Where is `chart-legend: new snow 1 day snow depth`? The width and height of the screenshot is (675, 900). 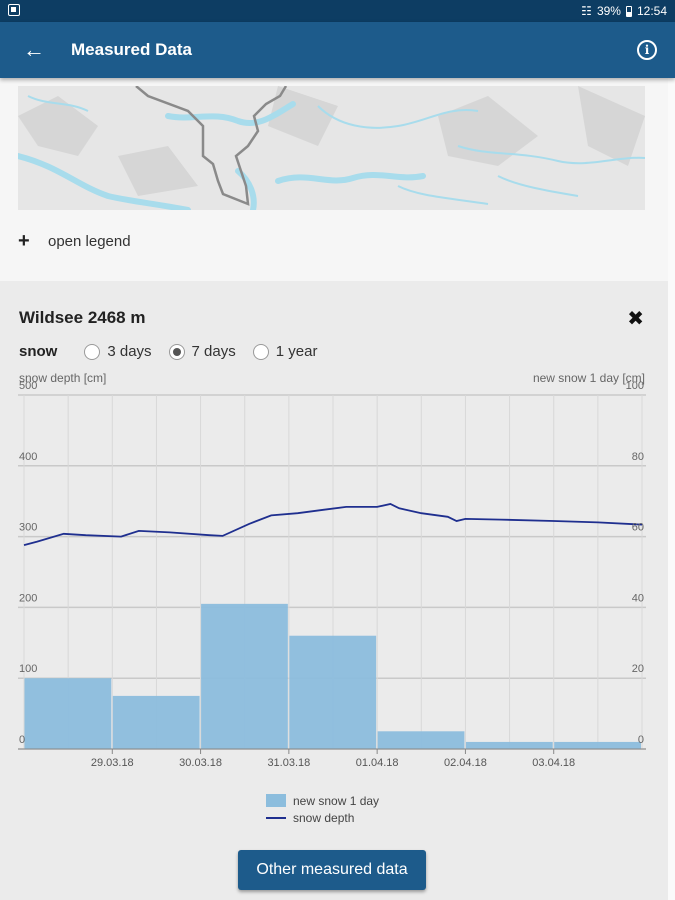
chart-legend: new snow 1 day snow depth is located at coordinates (322, 809).